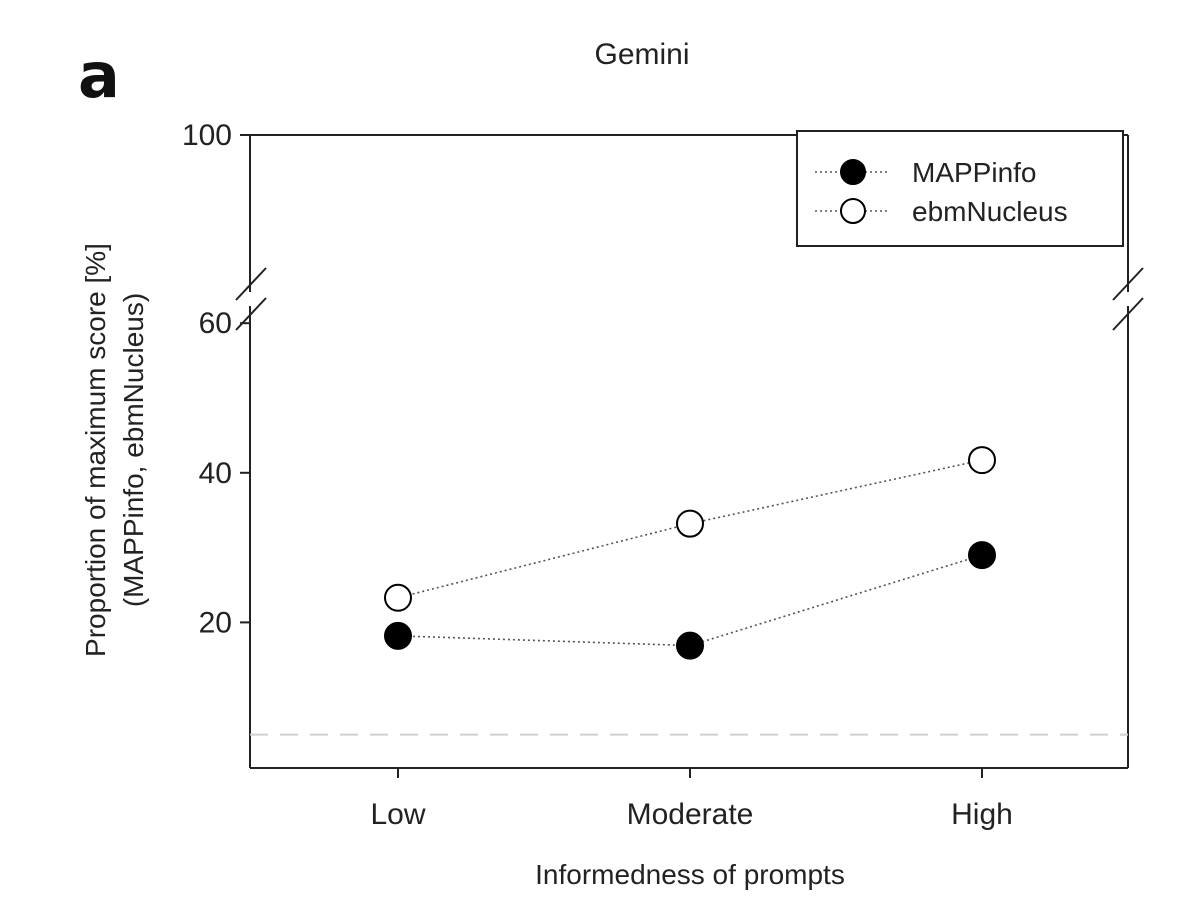  What do you see at coordinates (982, 460) in the screenshot?
I see `point-ebmnucleus-high` at bounding box center [982, 460].